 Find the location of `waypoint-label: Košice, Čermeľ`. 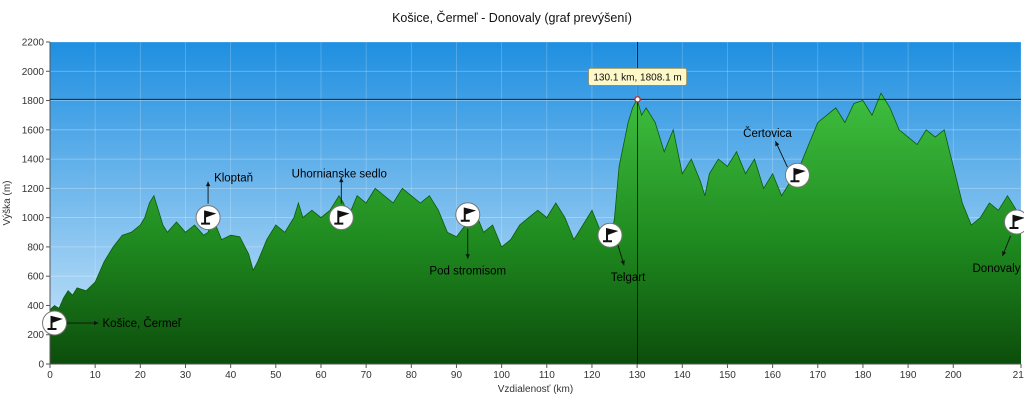

waypoint-label: Košice, Čermeľ is located at coordinates (142, 323).